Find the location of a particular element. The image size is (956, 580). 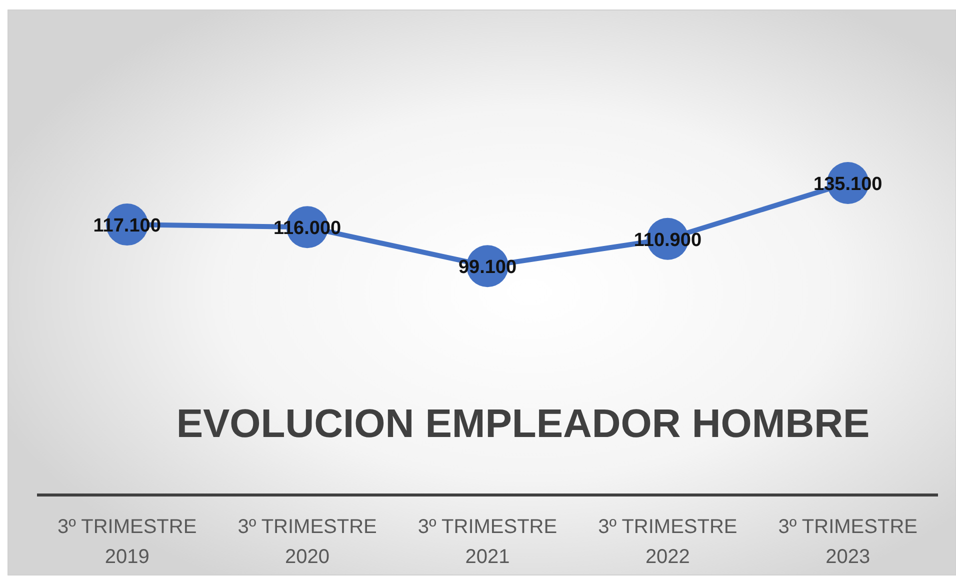

x-tick-label: 3º TRIMESTRE 2021 is located at coordinates (488, 542).